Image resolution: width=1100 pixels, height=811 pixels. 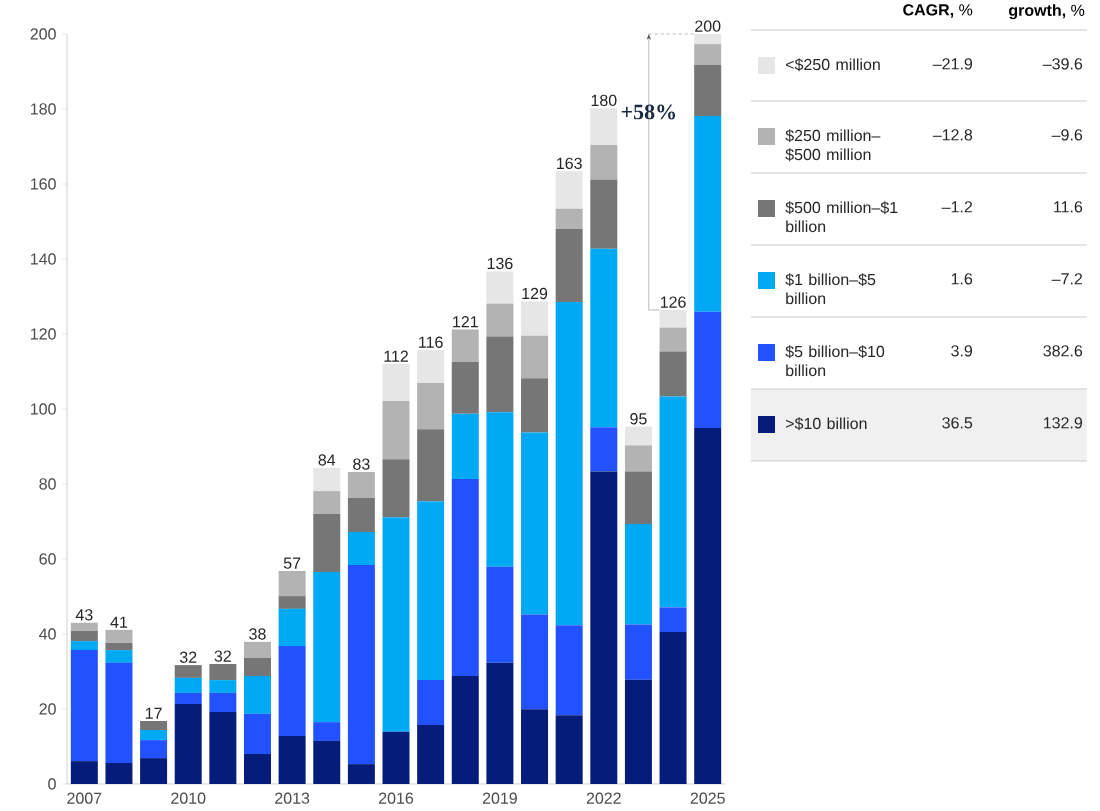 I want to click on legend-label: >$10 billion, so click(x=826, y=424).